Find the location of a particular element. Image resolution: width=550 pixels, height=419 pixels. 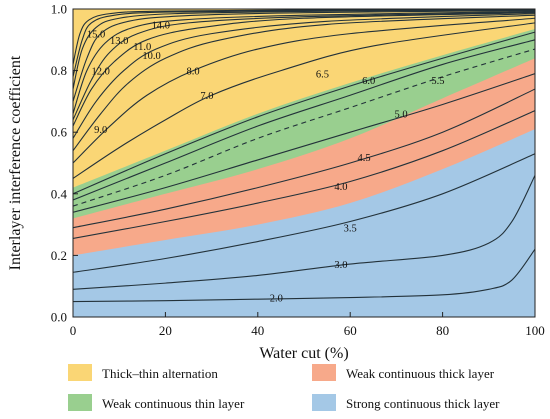

y-tick-label: 0.2 is located at coordinates (59, 255).